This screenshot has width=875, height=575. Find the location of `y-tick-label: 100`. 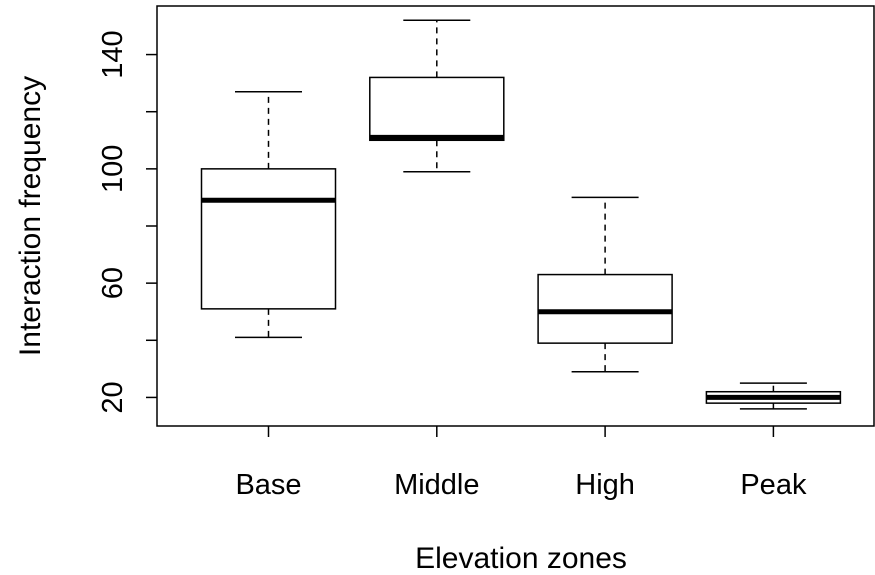

y-tick-label: 100 is located at coordinates (113, 169).